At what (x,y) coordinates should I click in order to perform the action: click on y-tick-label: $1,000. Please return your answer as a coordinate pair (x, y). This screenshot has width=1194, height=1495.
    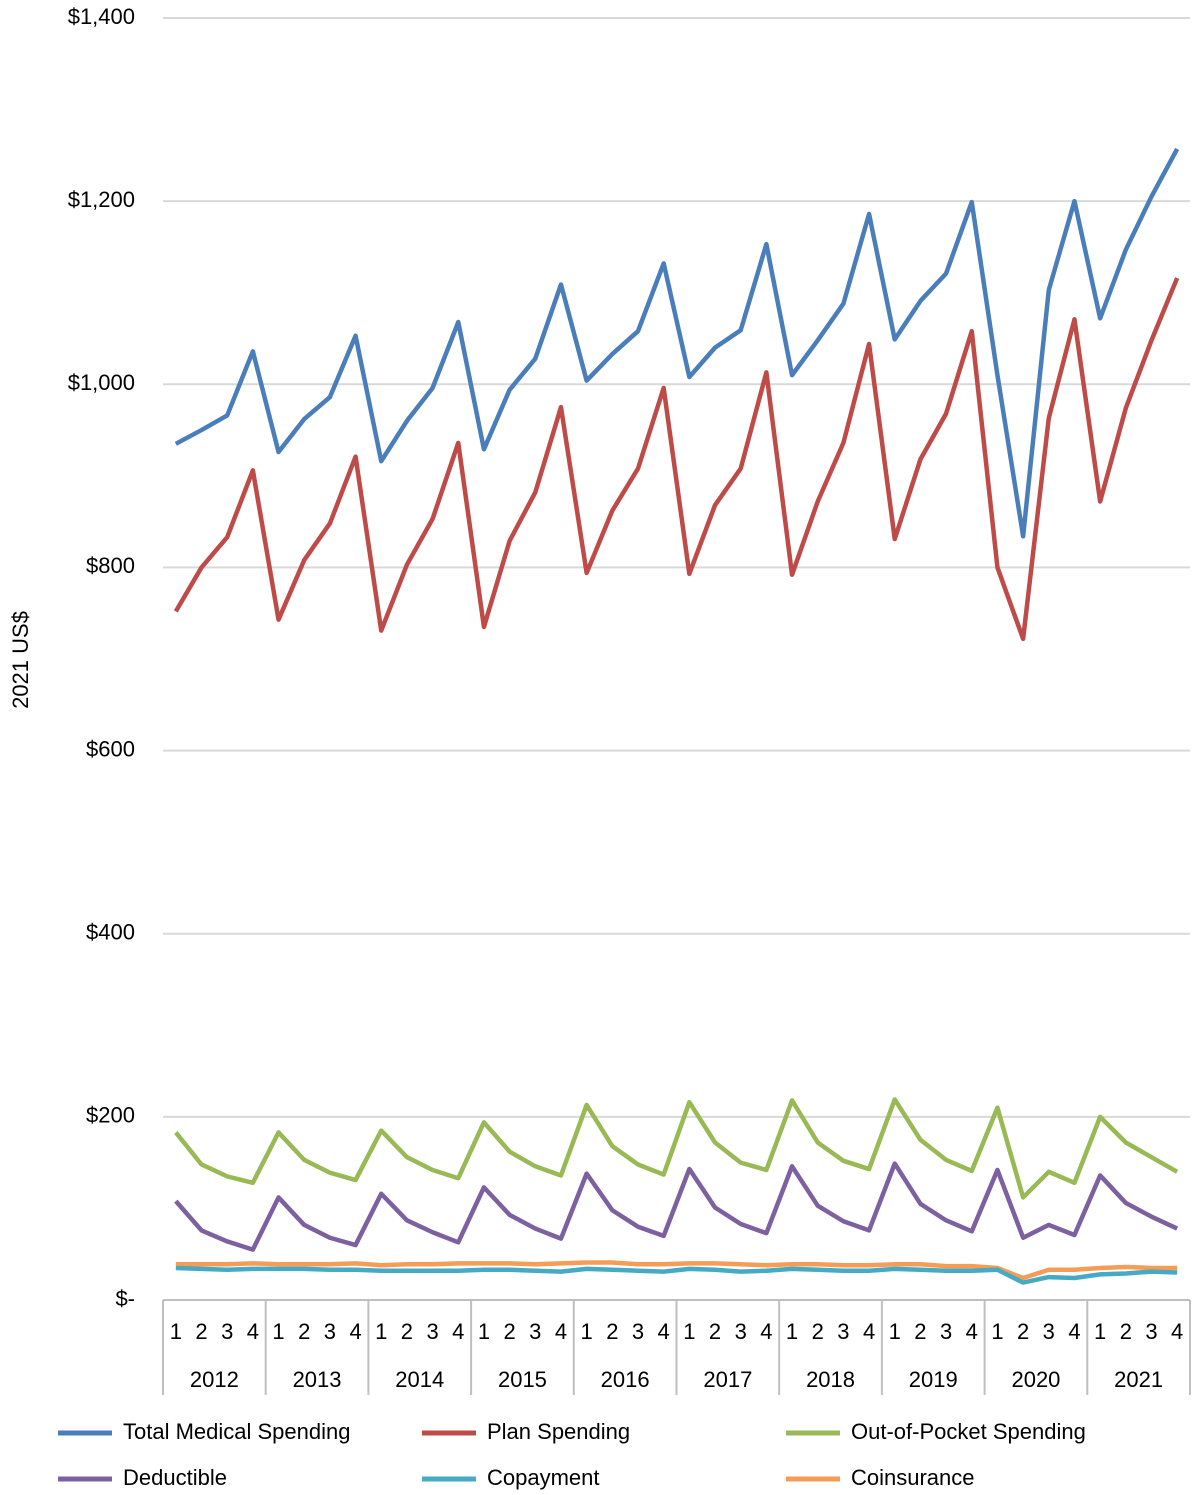
    Looking at the image, I should click on (101, 382).